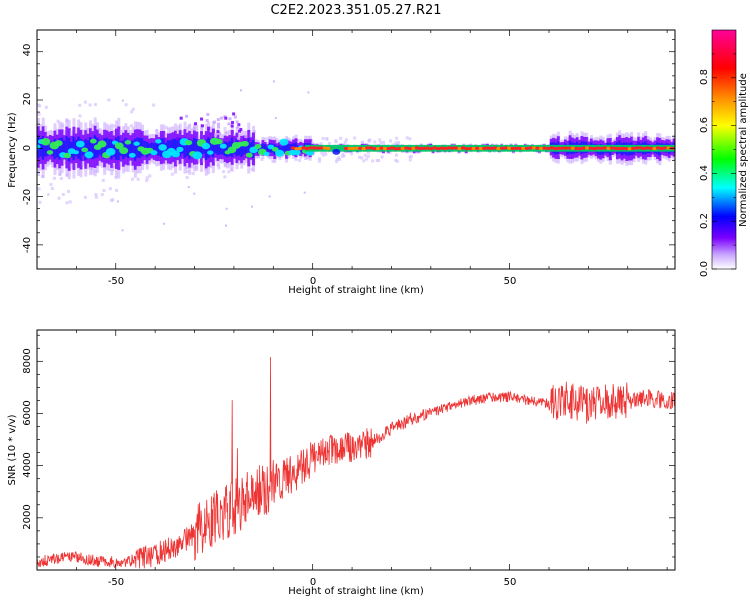  What do you see at coordinates (510, 281) in the screenshot?
I see `top-xtick-label-50: 50` at bounding box center [510, 281].